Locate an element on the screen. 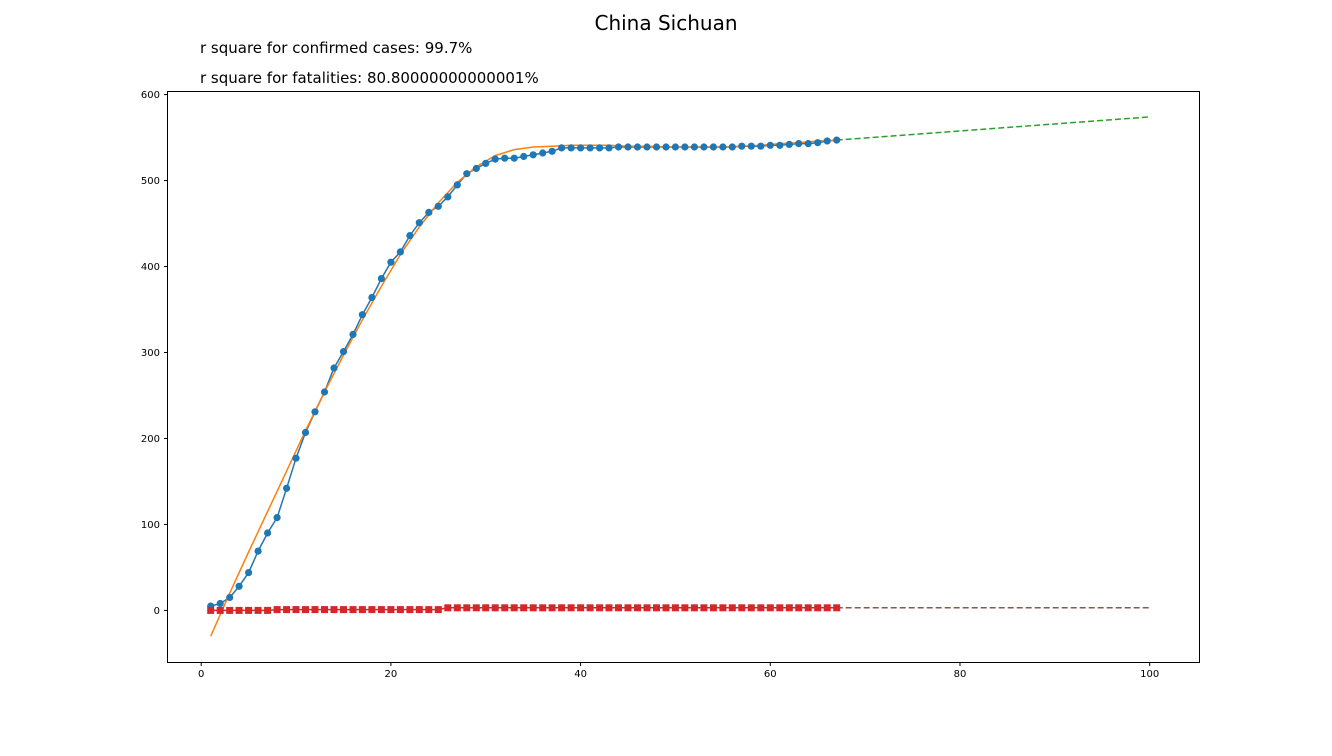 Image resolution: width=1332 pixels, height=756 pixels. x-tick-label: 80 is located at coordinates (960, 674).